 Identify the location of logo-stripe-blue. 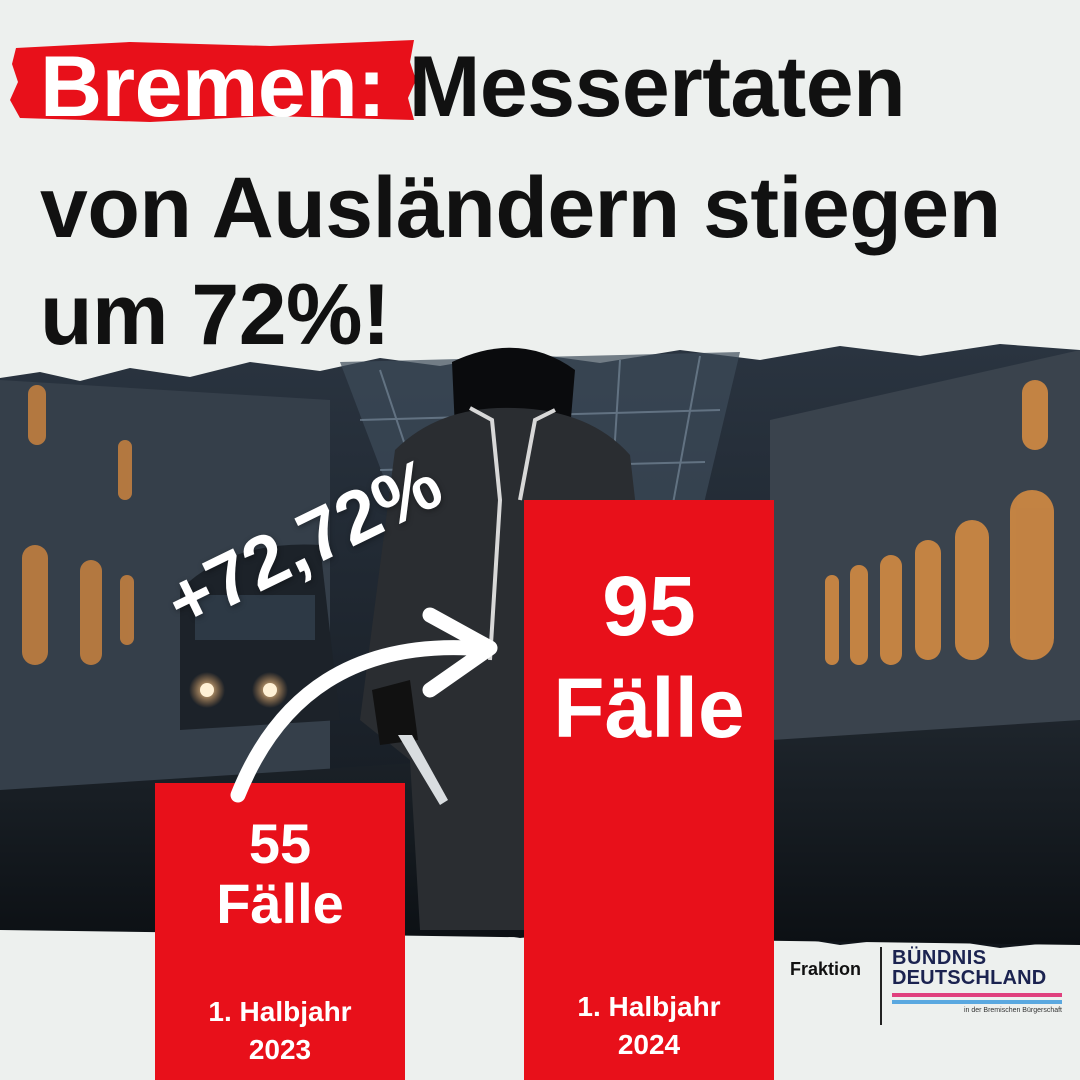
(977, 1002).